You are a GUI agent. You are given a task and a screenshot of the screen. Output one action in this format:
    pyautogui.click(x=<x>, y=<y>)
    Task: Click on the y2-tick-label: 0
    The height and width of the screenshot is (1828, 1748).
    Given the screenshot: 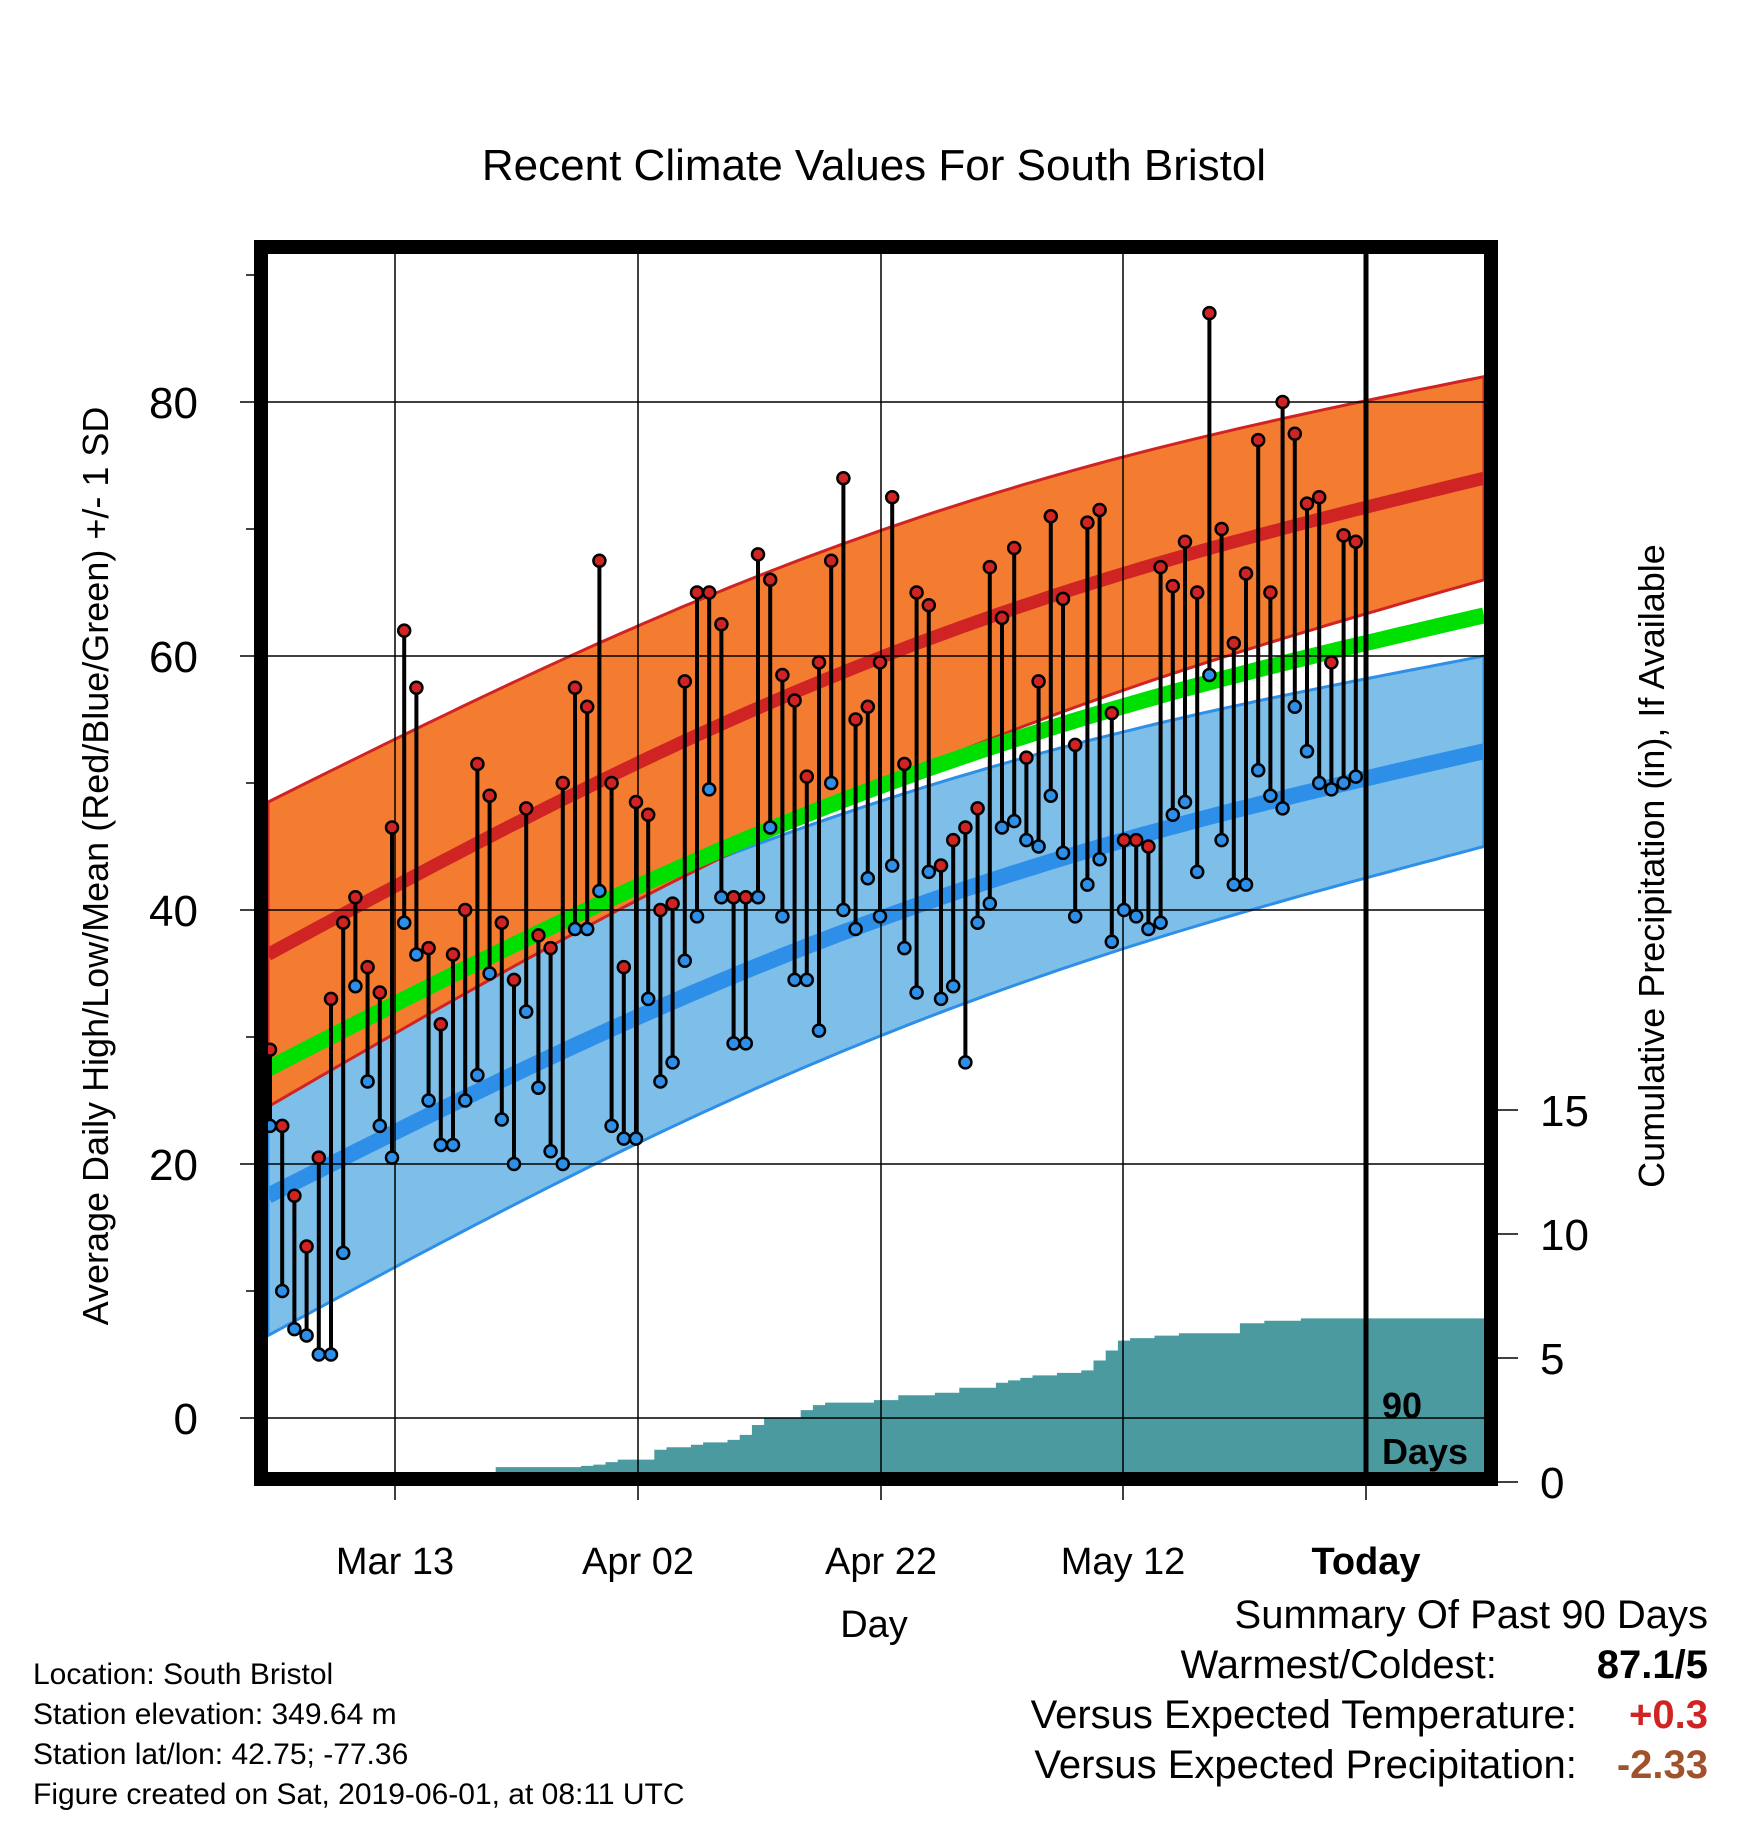 What is the action you would take?
    pyautogui.click(x=1552, y=1483)
    